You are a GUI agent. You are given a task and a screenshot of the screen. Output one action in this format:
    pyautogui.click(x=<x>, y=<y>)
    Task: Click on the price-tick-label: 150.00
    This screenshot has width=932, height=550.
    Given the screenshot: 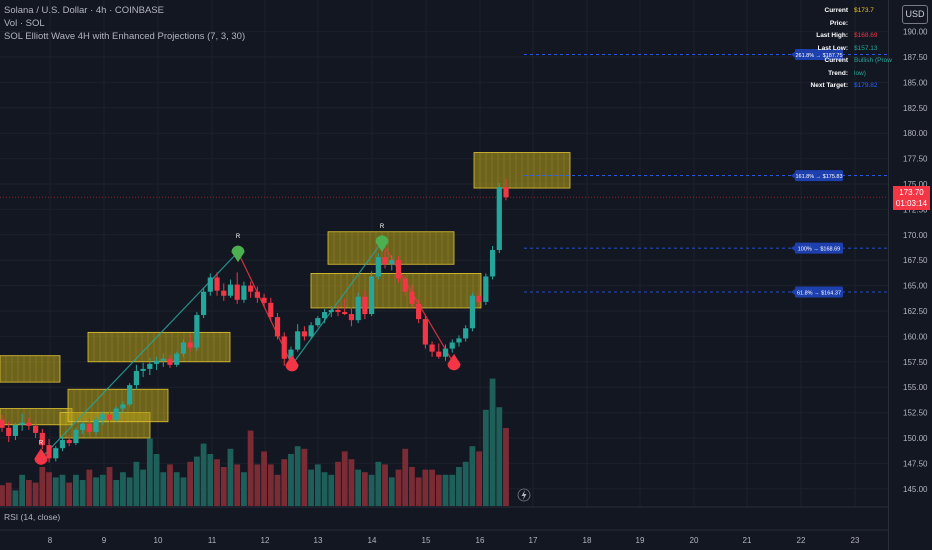 What is the action you would take?
    pyautogui.click(x=915, y=438)
    